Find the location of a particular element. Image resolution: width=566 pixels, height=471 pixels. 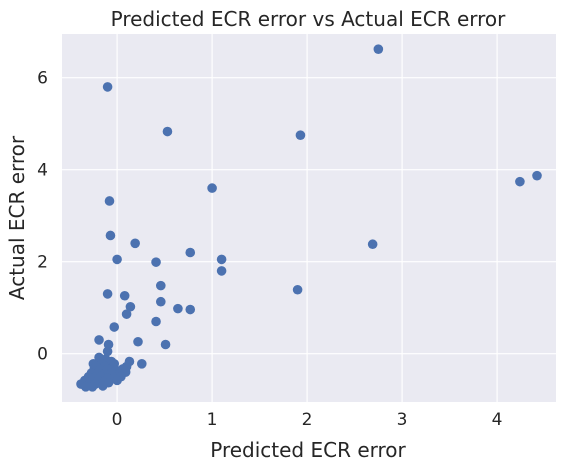

chart-title: Predicted ECR error vs Actual ECR error is located at coordinates (309, 19).